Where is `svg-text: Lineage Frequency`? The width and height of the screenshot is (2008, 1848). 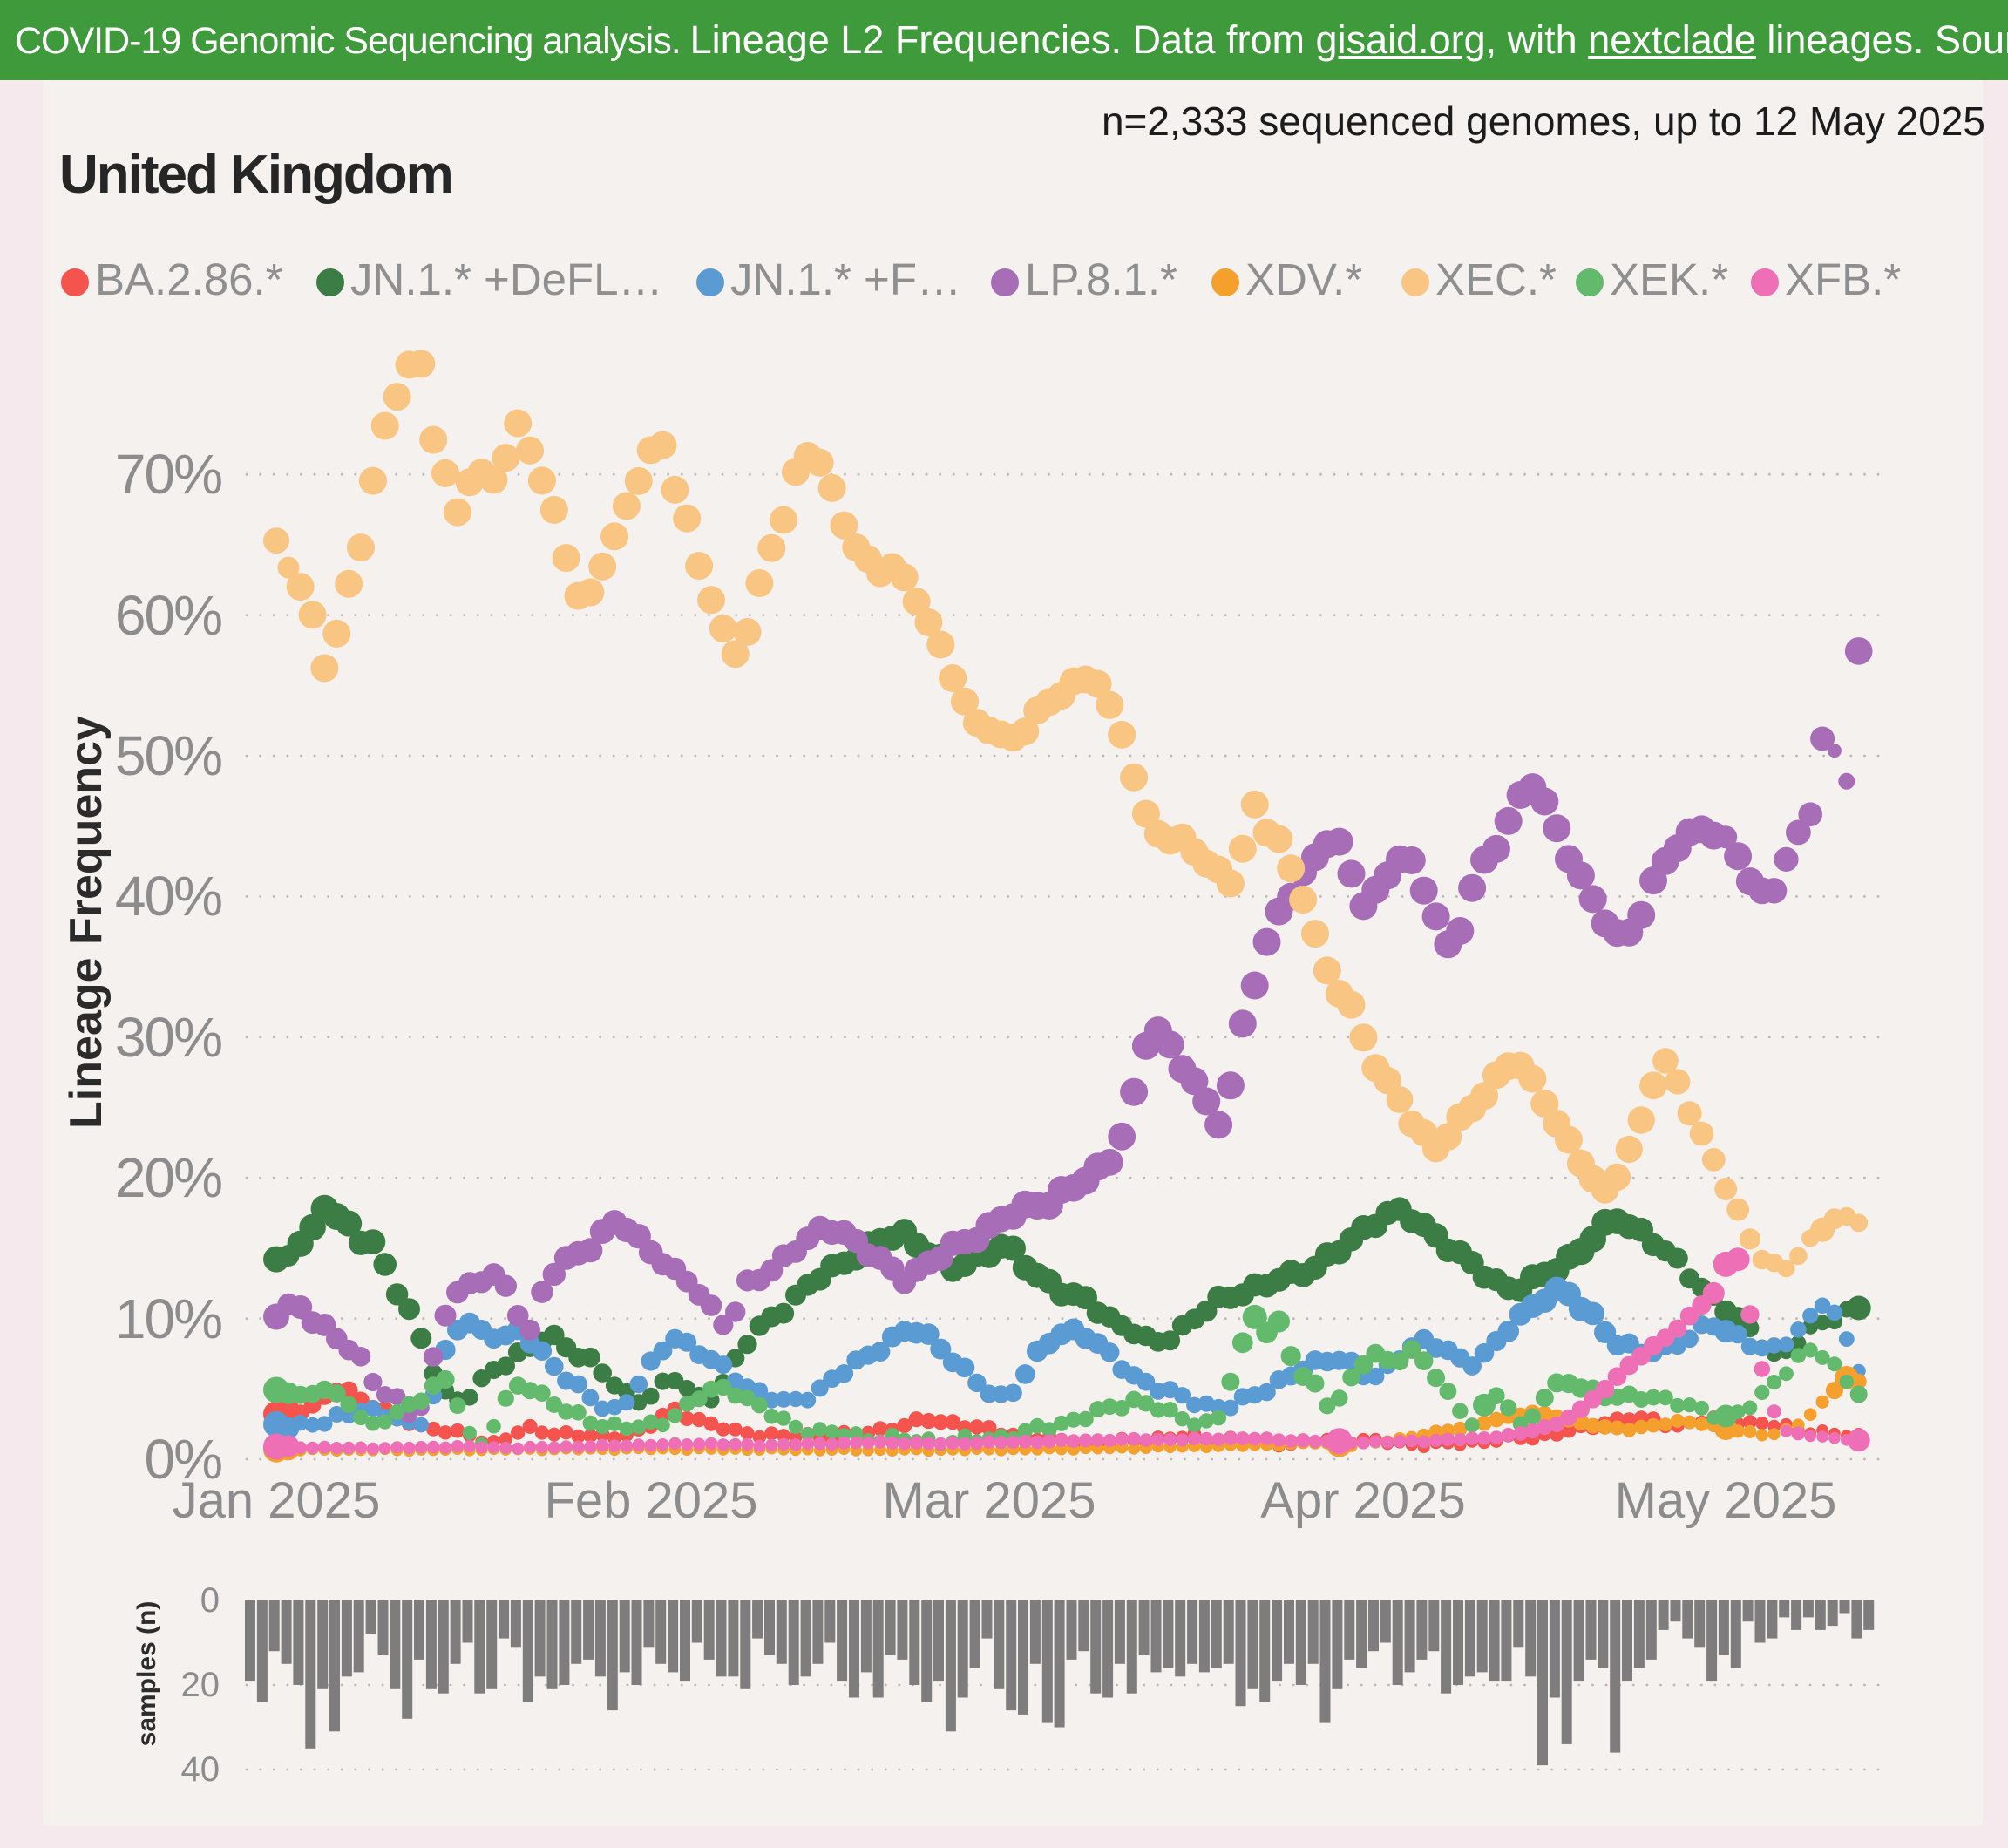 svg-text: Lineage Frequency is located at coordinates (87, 922).